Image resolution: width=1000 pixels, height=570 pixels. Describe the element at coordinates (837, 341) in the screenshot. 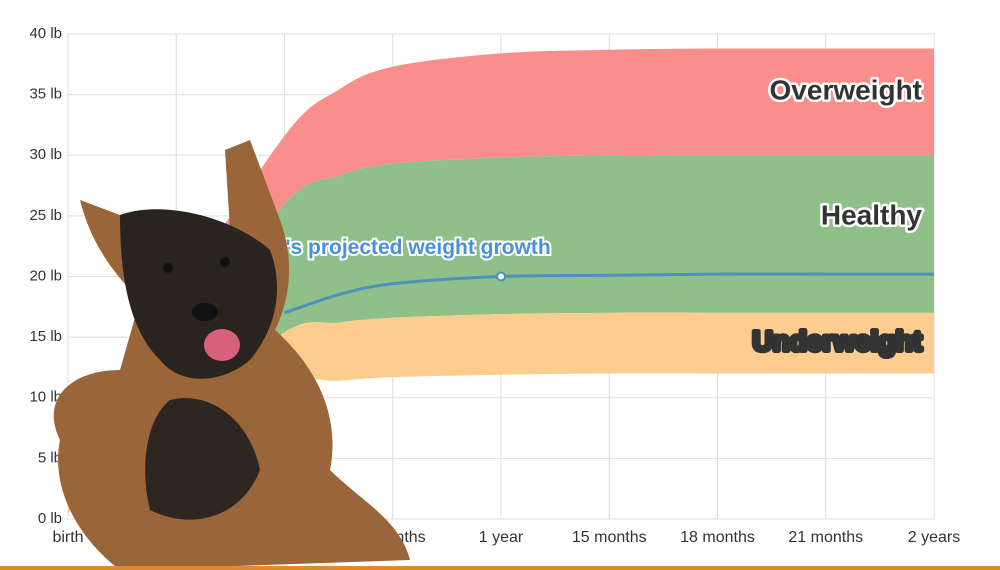

I see `band-label: Underweight` at that location.